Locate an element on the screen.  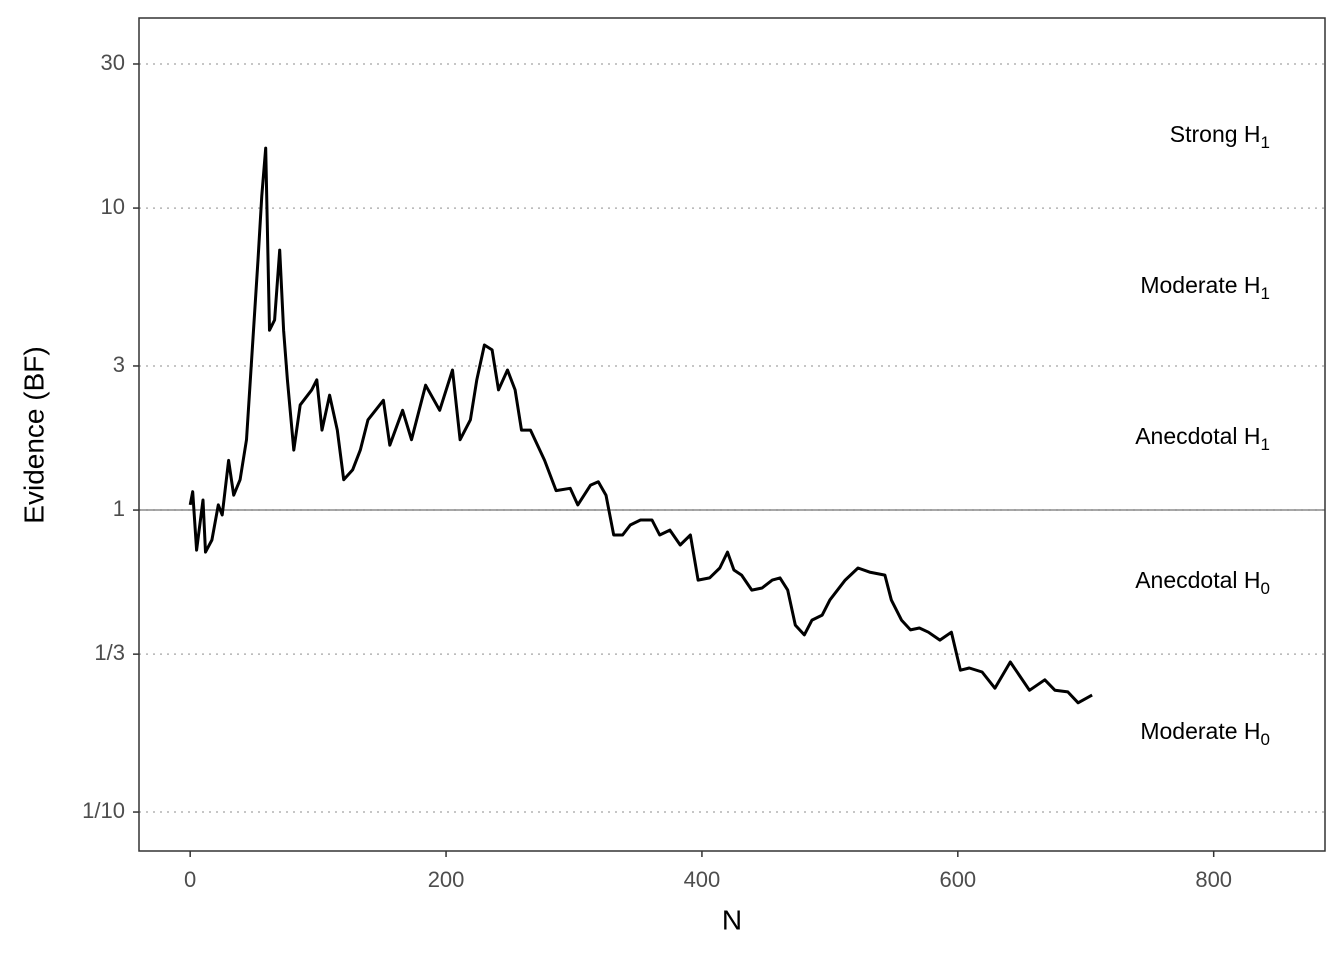
x-tick-label: 600 is located at coordinates (957, 879).